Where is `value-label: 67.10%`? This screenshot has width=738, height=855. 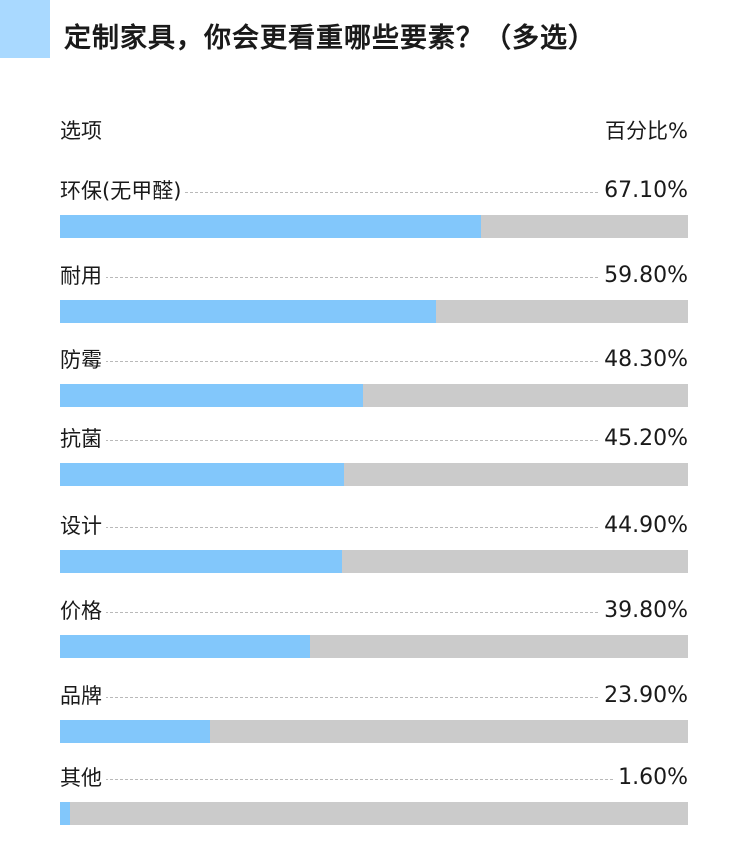 value-label: 67.10% is located at coordinates (644, 191).